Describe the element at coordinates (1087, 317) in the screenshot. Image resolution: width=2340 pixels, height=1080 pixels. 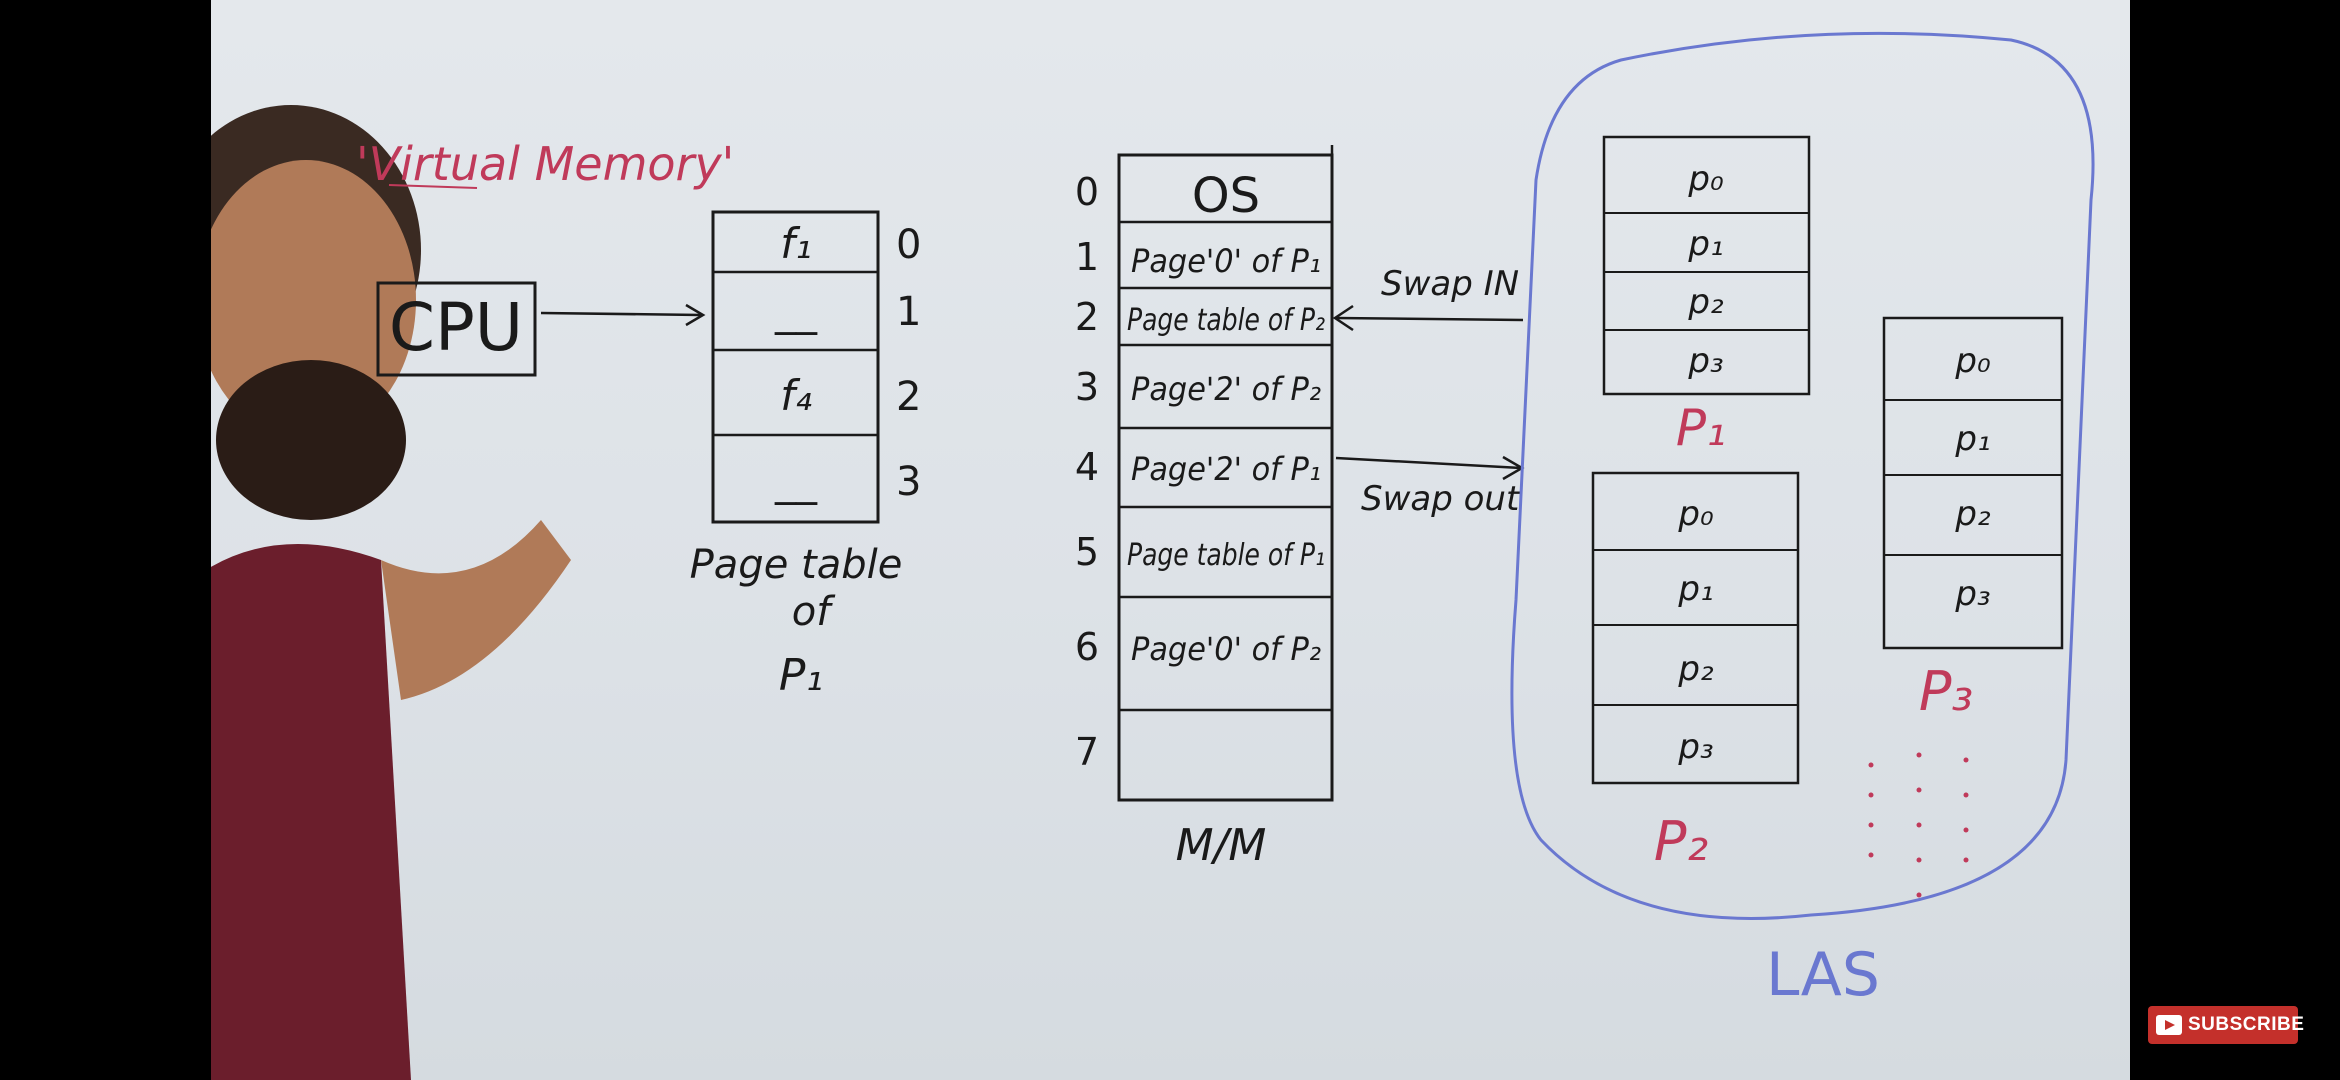
I see `frame-index: 2` at that location.